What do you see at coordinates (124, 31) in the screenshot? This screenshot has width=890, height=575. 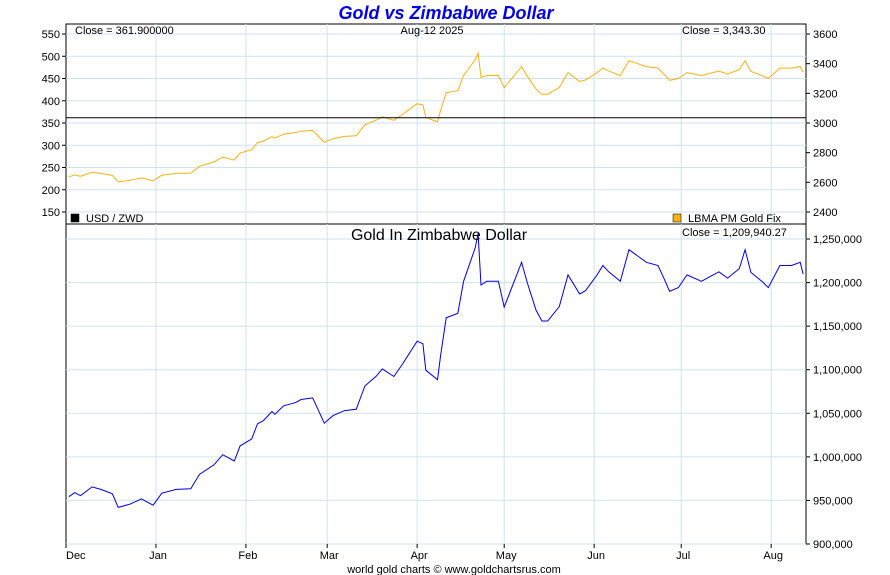 I see `top-close-left: Close = 361.900000` at bounding box center [124, 31].